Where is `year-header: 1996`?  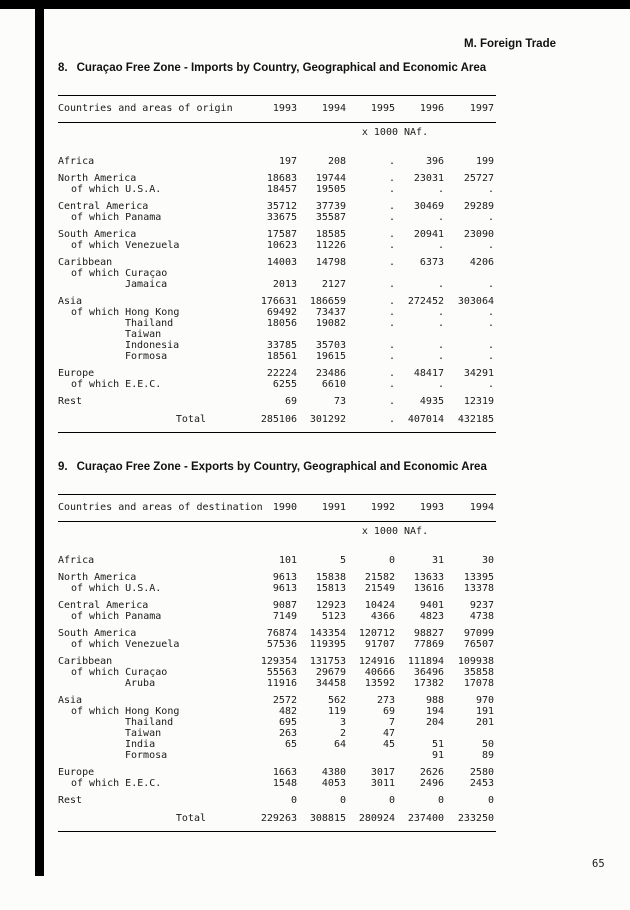 year-header: 1996 is located at coordinates (431, 108).